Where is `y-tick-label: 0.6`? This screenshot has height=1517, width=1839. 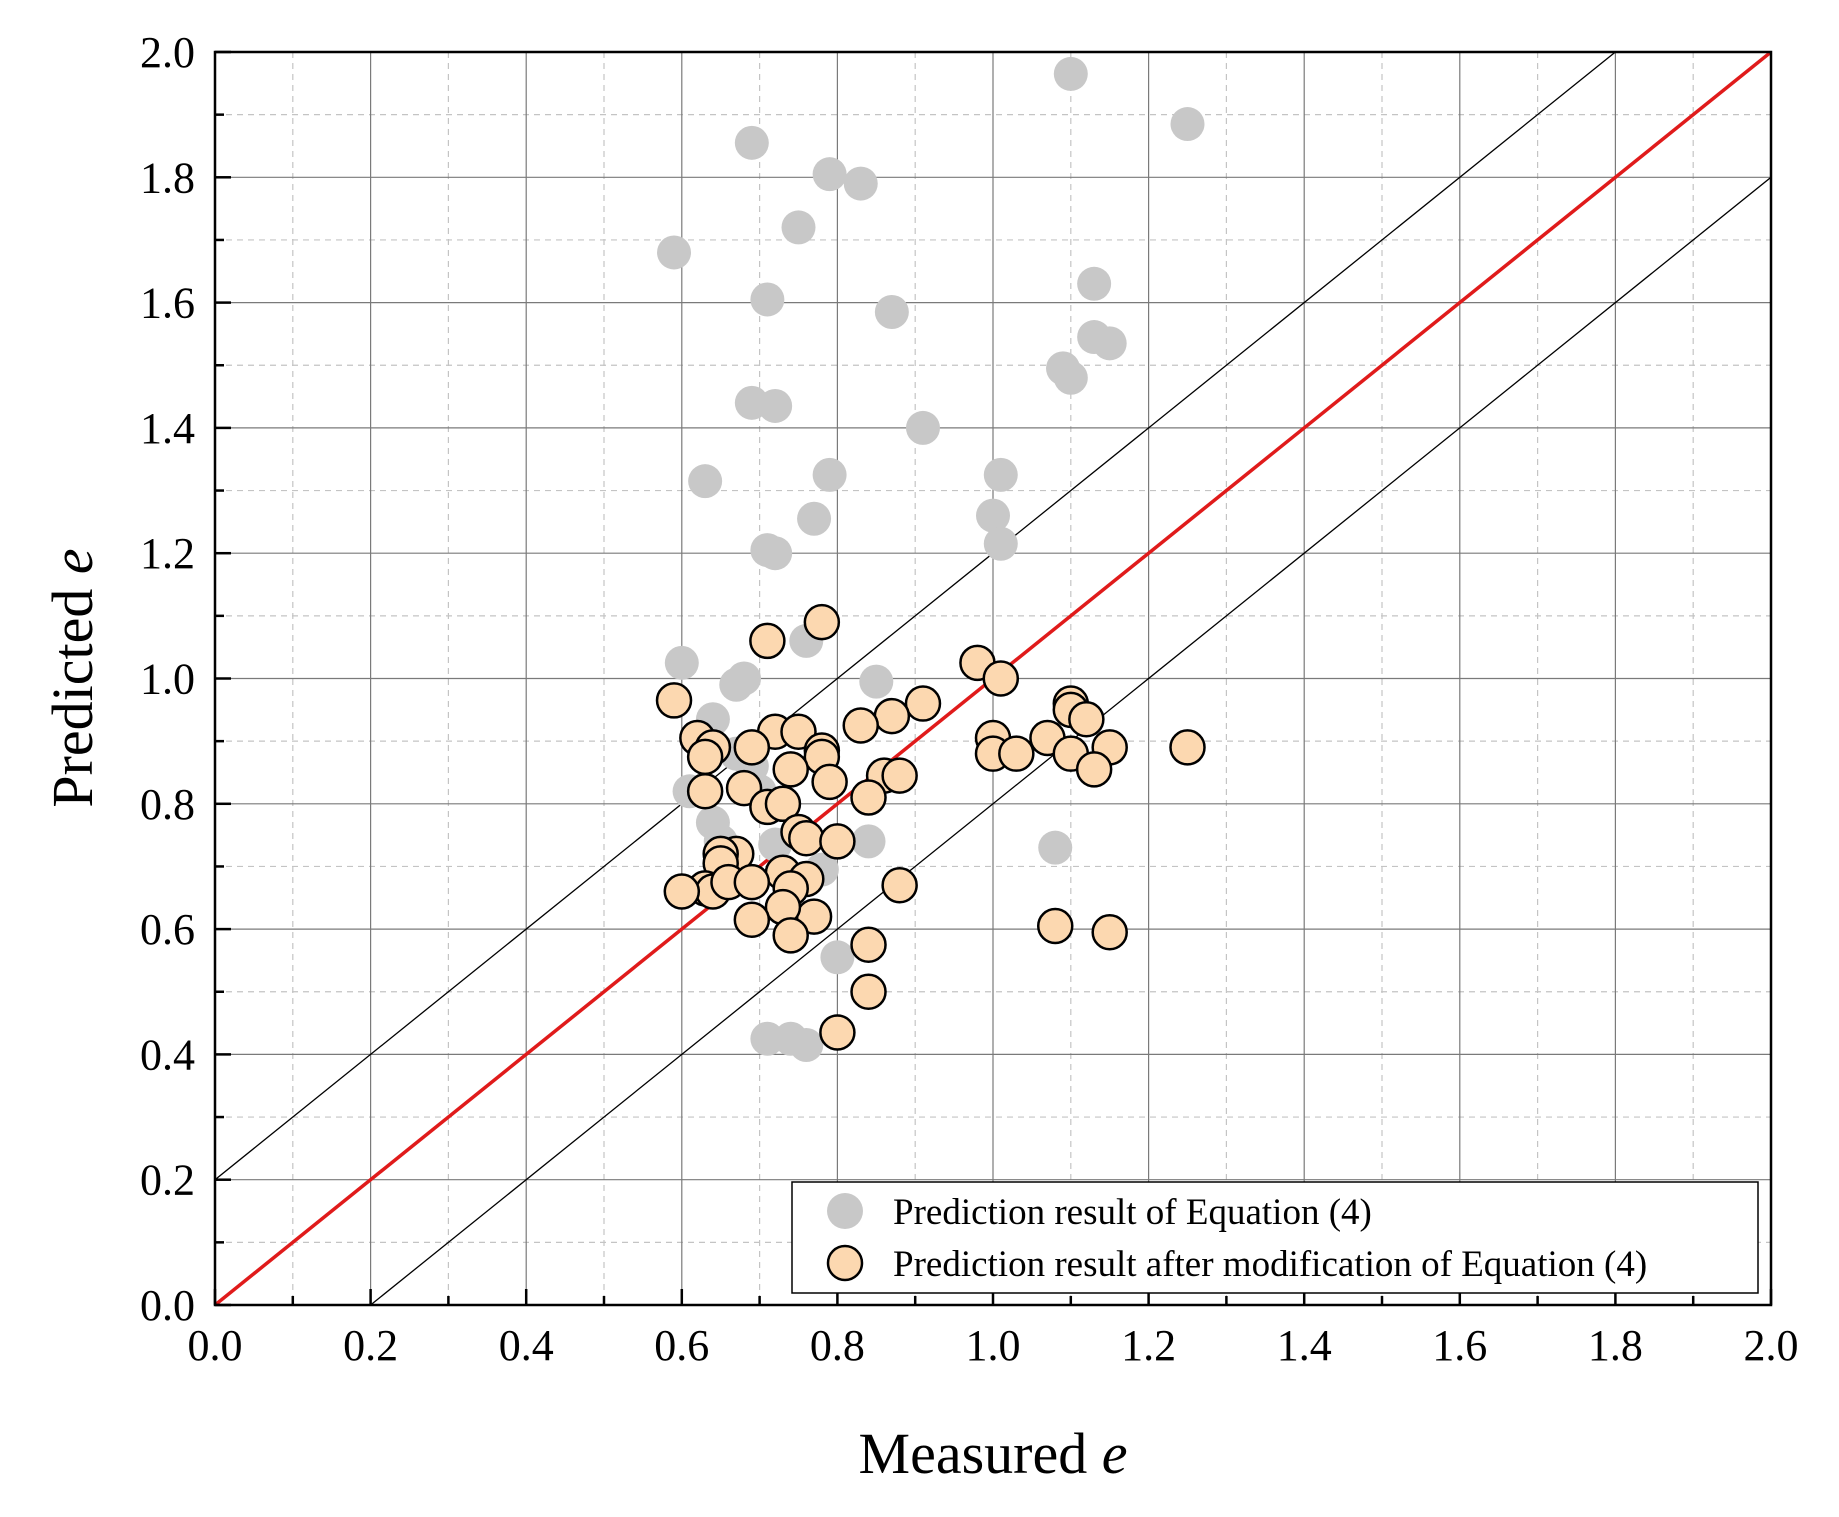 y-tick-label: 0.6 is located at coordinates (167, 929).